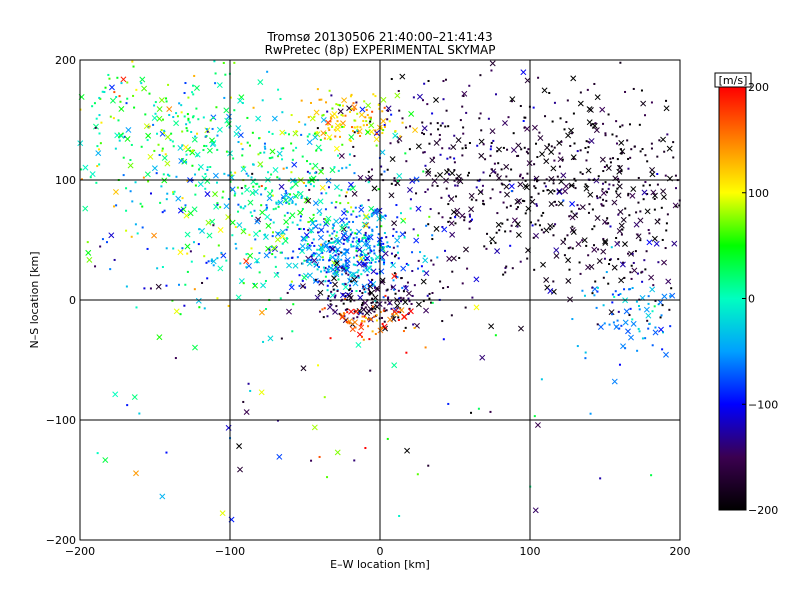 This screenshot has width=800, height=600. What do you see at coordinates (763, 404) in the screenshot?
I see `colorbar-tick-label: −100` at bounding box center [763, 404].